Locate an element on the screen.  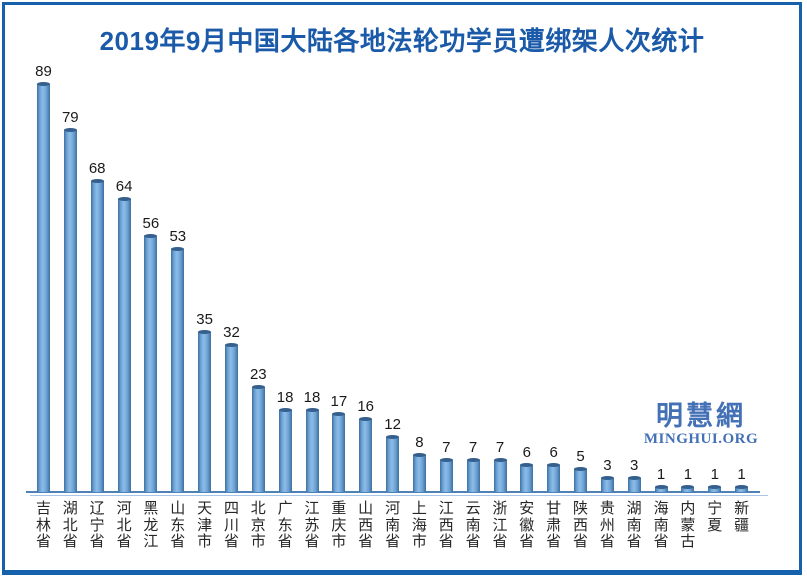
bar-category-label: 河 南 省 is located at coordinates (393, 525).